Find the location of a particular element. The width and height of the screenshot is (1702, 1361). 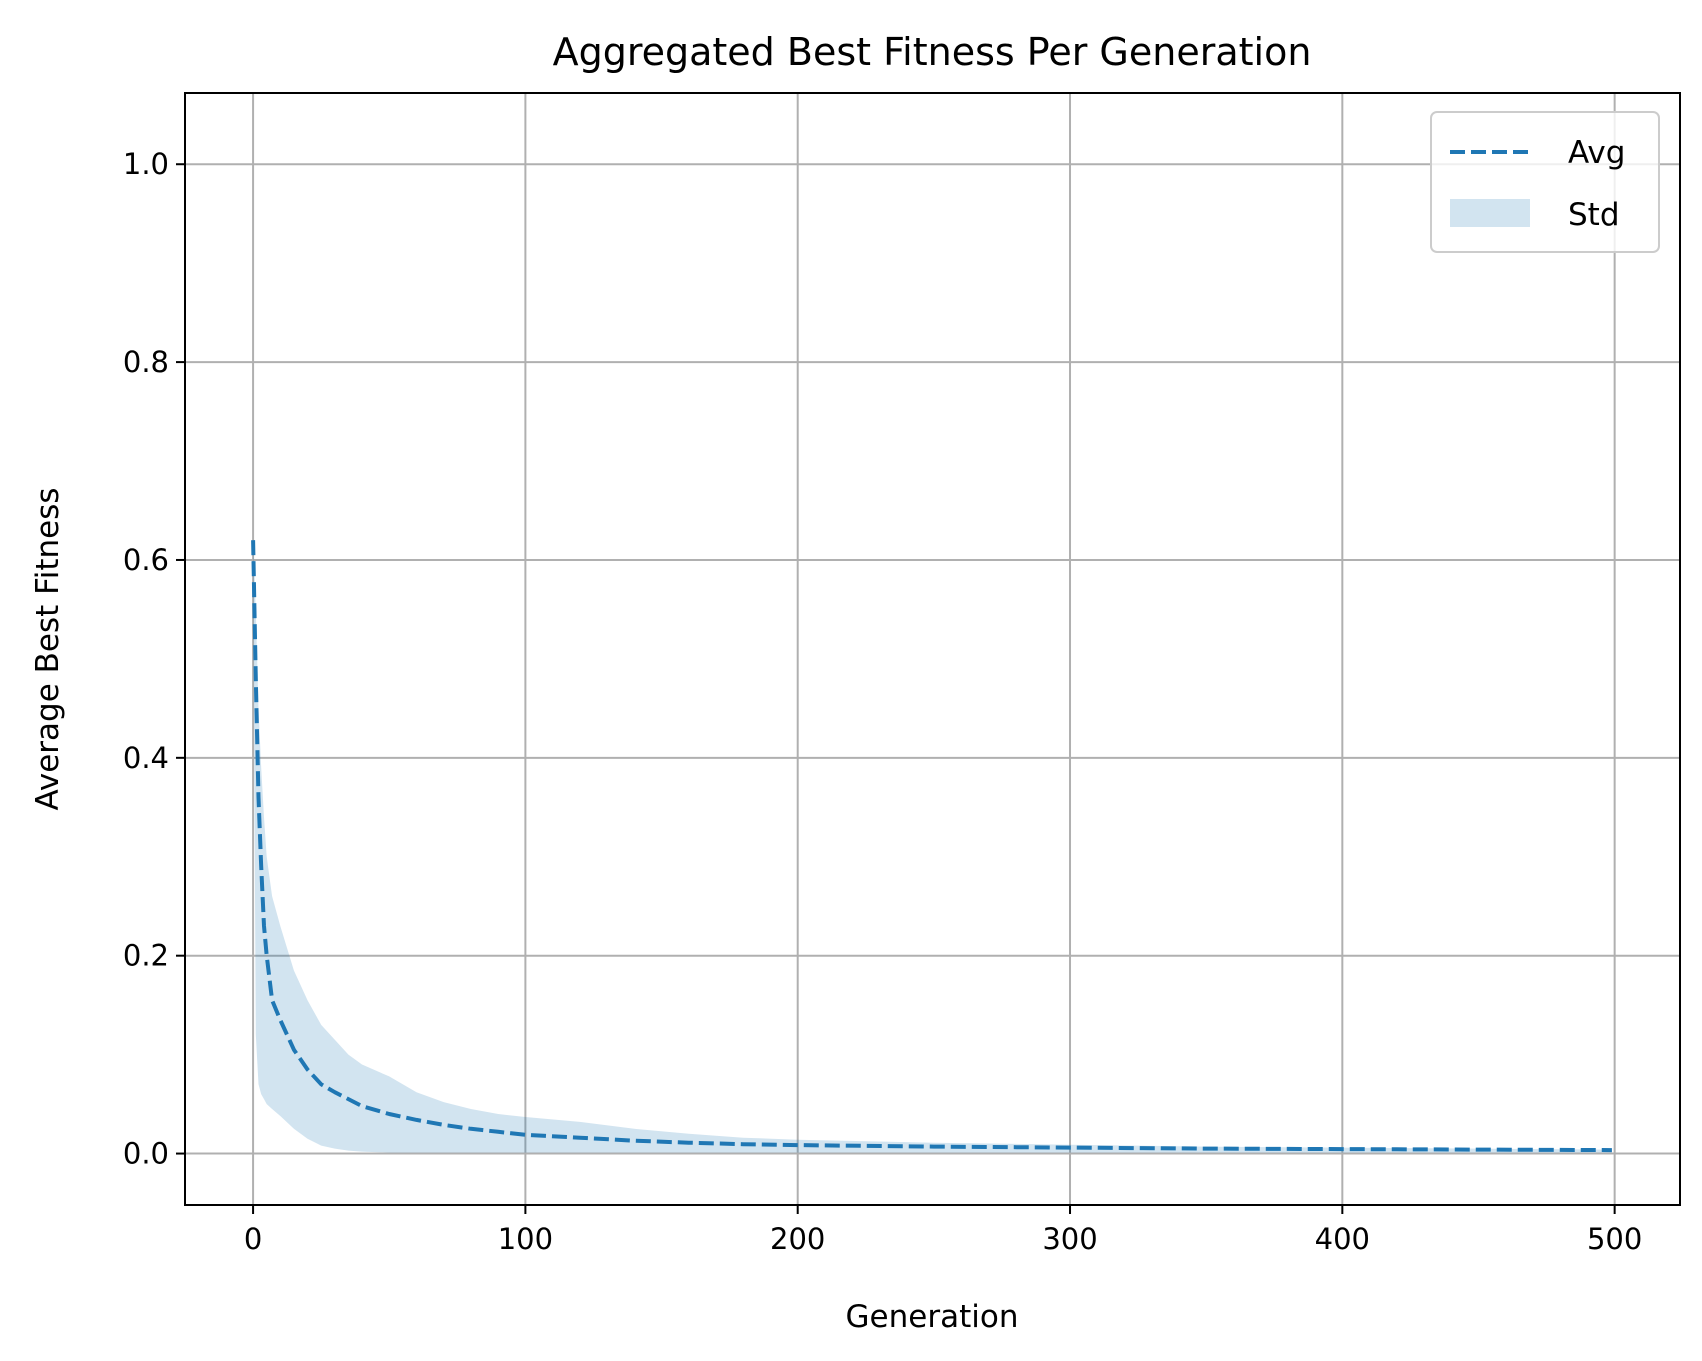

y-tick-label: 0.6 is located at coordinates (146, 560).